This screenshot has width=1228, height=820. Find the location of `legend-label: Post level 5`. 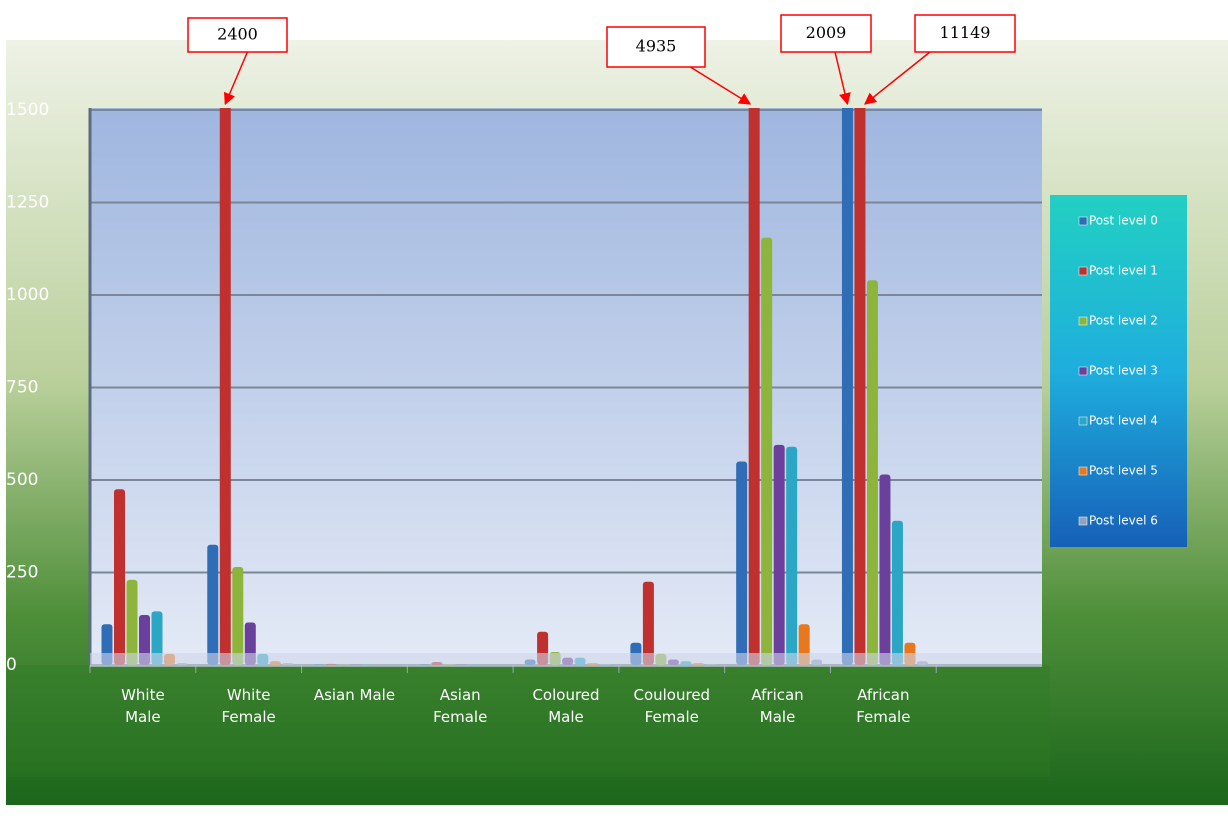

legend-label: Post level 5 is located at coordinates (1123, 471).